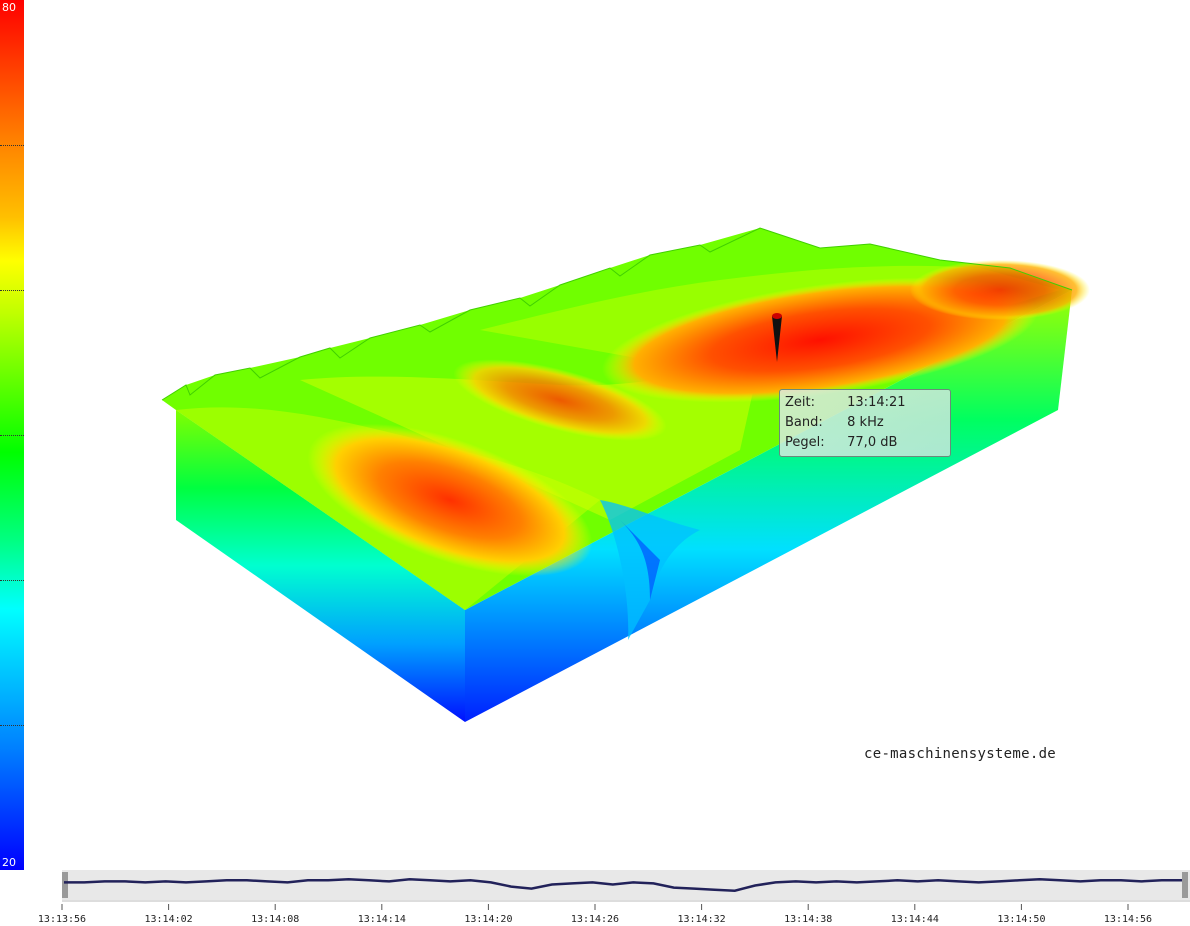 The height and width of the screenshot is (926, 1190). I want to click on tooltip-band-value: 8 kHz, so click(865, 422).